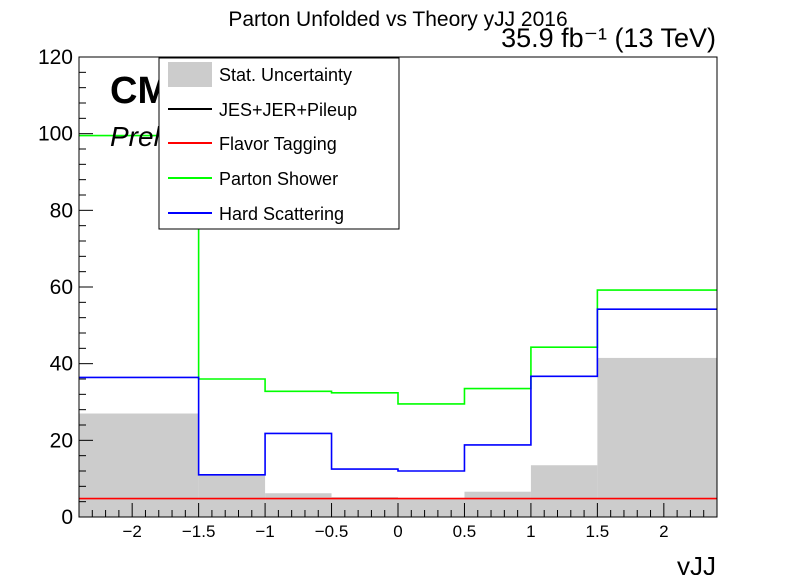 This screenshot has height=575, width=798. Describe the element at coordinates (397, 19) in the screenshot. I see `chart-title: Parton Unfolded vs Theory yJJ 2016` at that location.